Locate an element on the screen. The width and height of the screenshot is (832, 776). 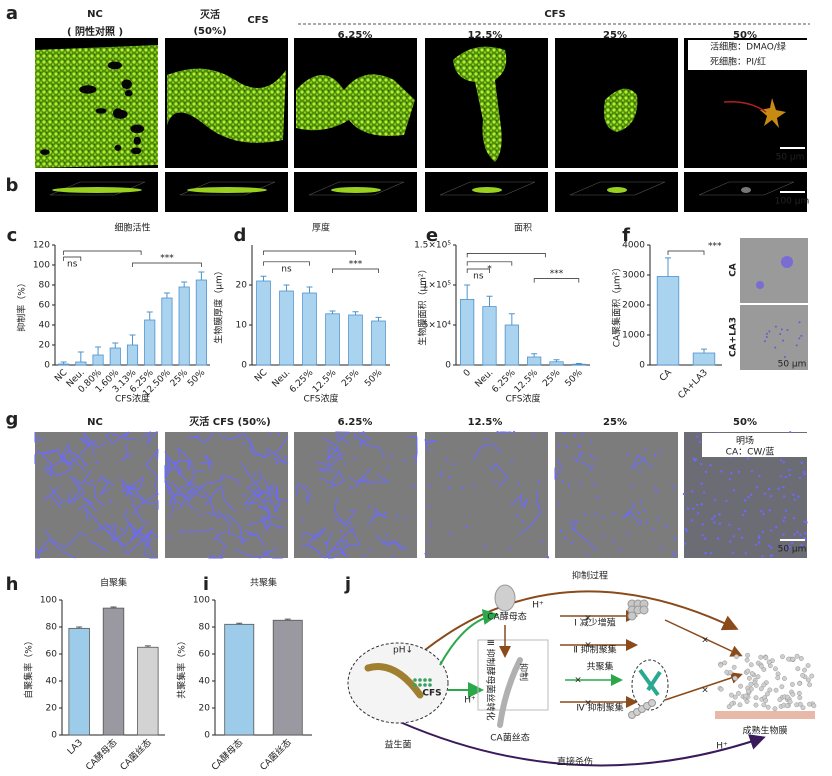
label: CFS is located at coordinates (554, 14).